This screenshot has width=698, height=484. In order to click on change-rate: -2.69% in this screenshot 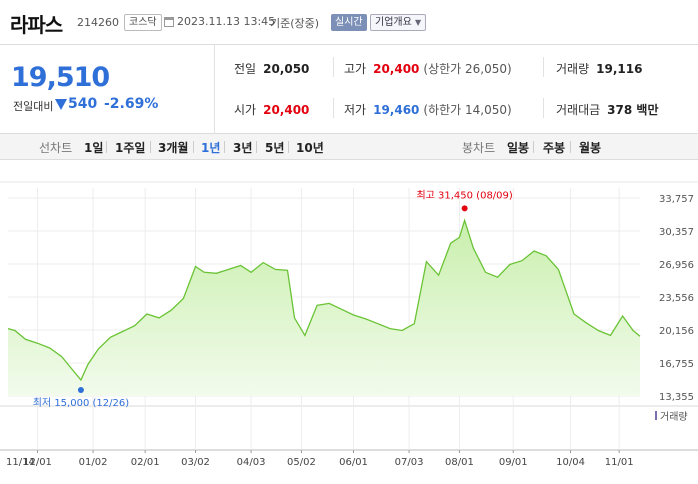, I will do `click(131, 104)`.